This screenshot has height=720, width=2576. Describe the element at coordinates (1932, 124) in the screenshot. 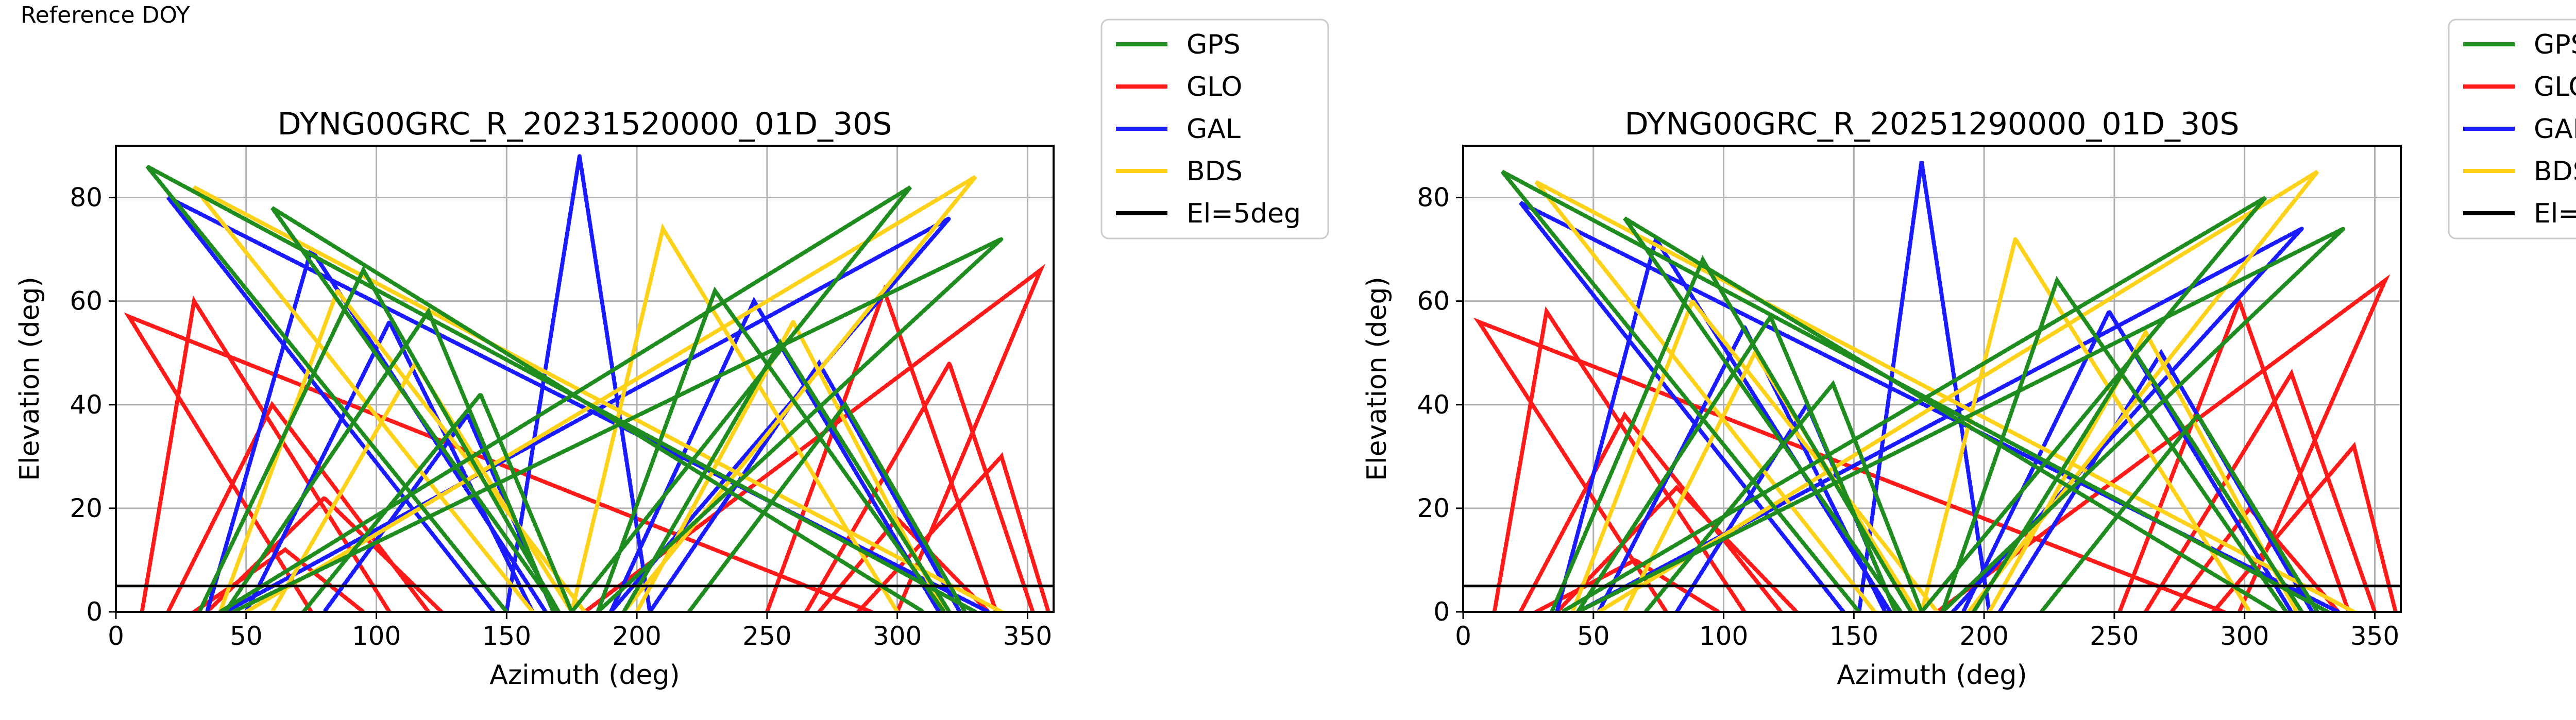

I see `chart-title: DYNG00GRC_R_20251290000_01D_30S` at that location.